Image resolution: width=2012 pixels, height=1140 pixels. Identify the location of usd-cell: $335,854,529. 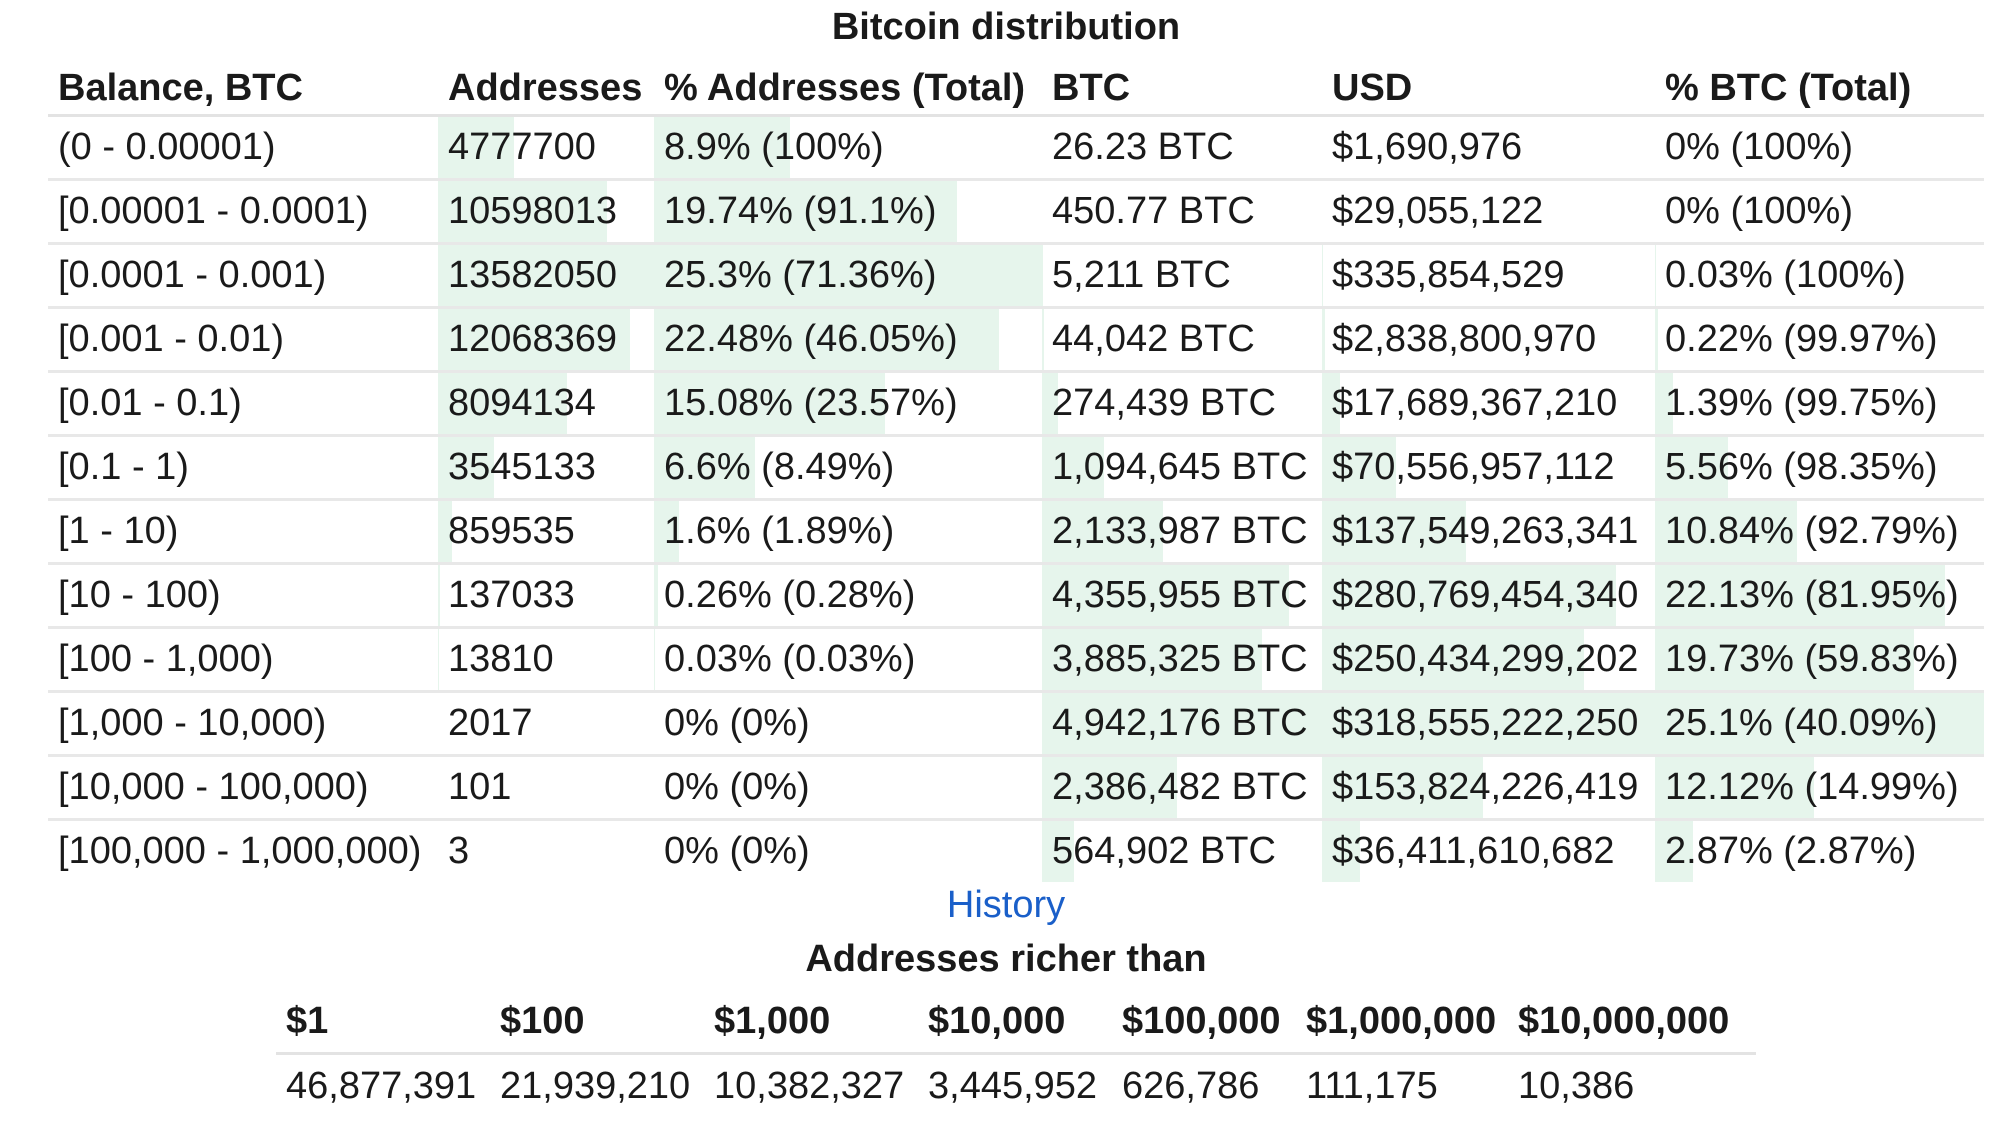
(1488, 276).